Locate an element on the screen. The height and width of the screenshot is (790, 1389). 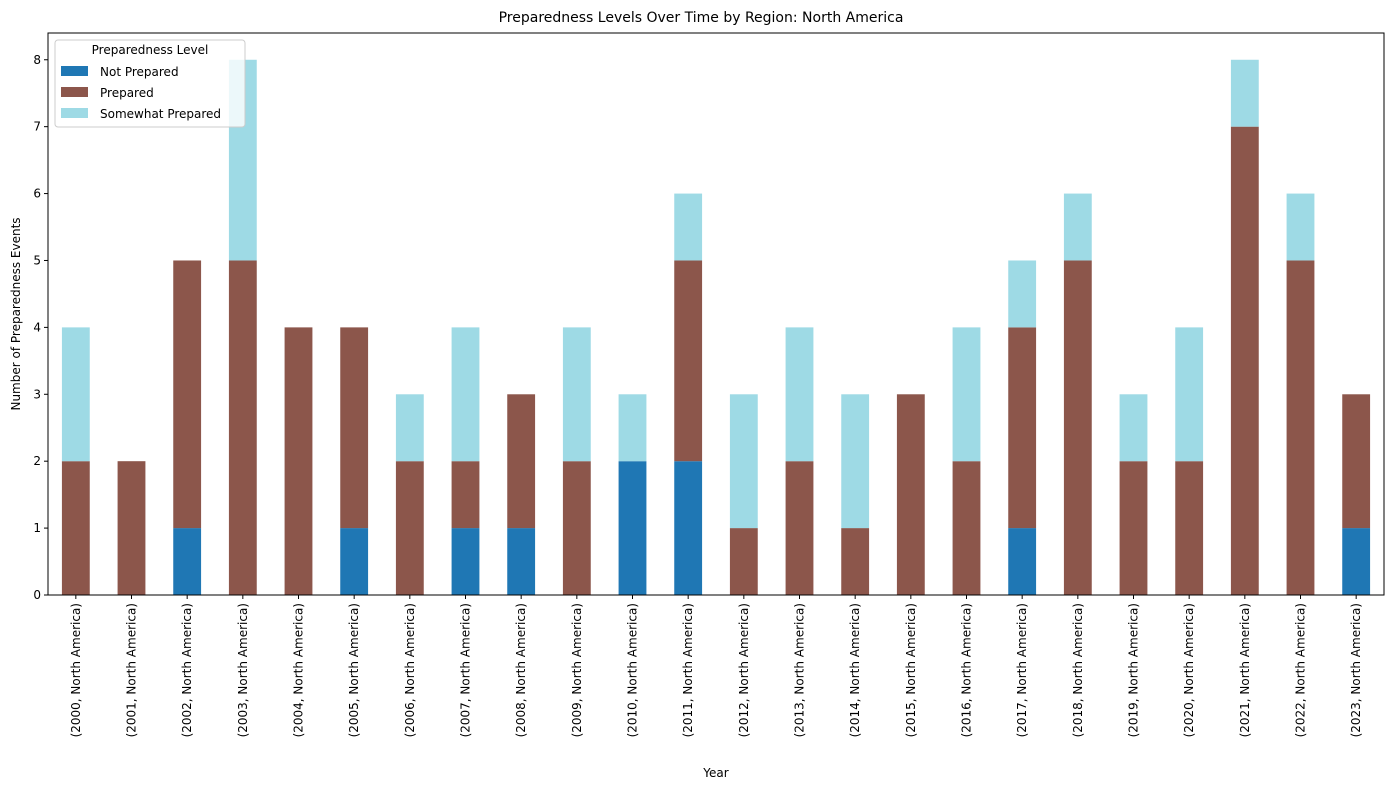
x-tick-label: (2016, North America) is located at coordinates (967, 670).